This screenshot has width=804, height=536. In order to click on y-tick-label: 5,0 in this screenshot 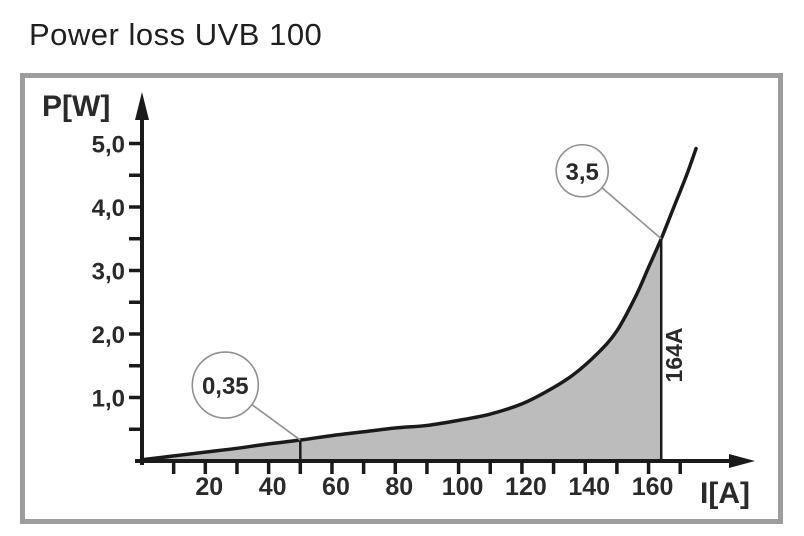, I will do `click(108, 145)`.